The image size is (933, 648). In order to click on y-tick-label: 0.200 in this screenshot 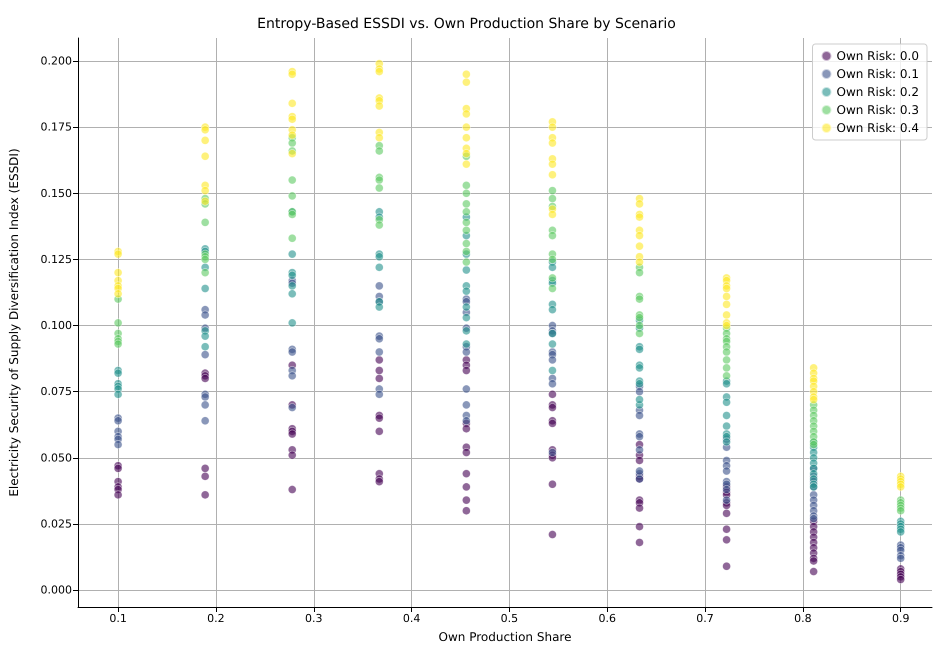, I will do `click(56, 61)`.